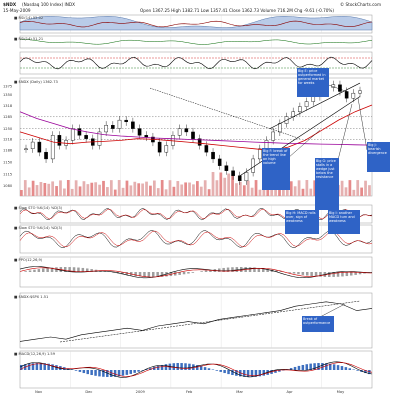 The image size is (400, 400). I want to click on chart-subtitle: (Nasdaq 100 Index) INDX, so click(49, 4).